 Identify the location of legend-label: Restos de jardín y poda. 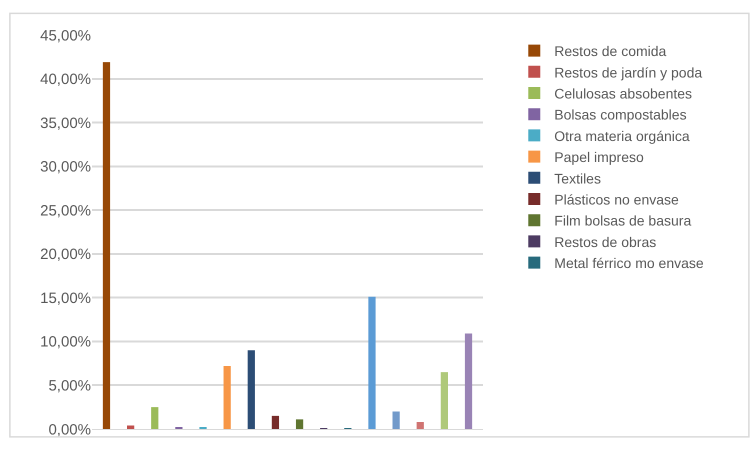
(628, 72).